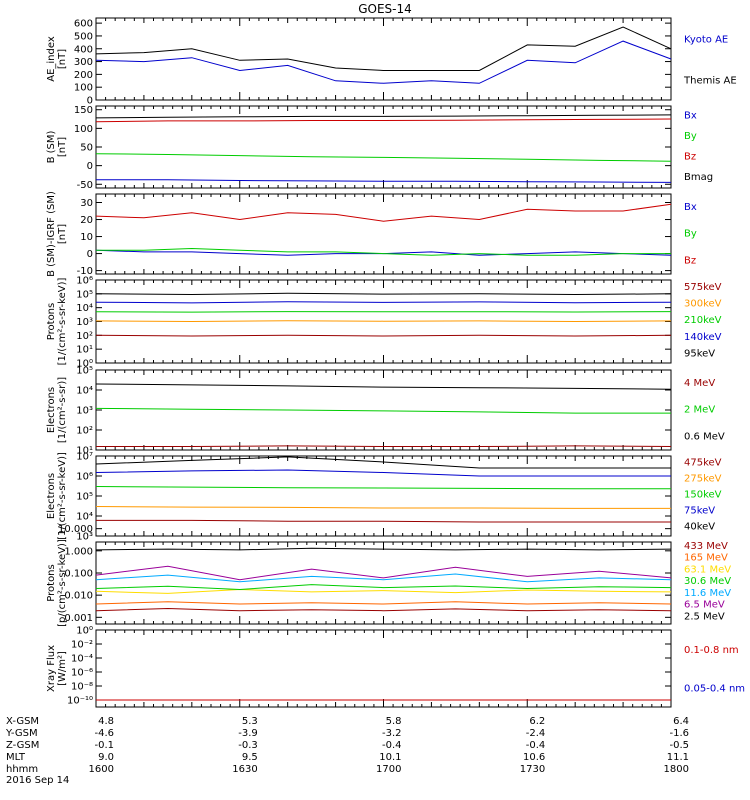 This screenshot has height=800, width=750. Describe the element at coordinates (62, 410) in the screenshot. I see `y-axis-unit: [1/(cm²-s-sr)]` at that location.